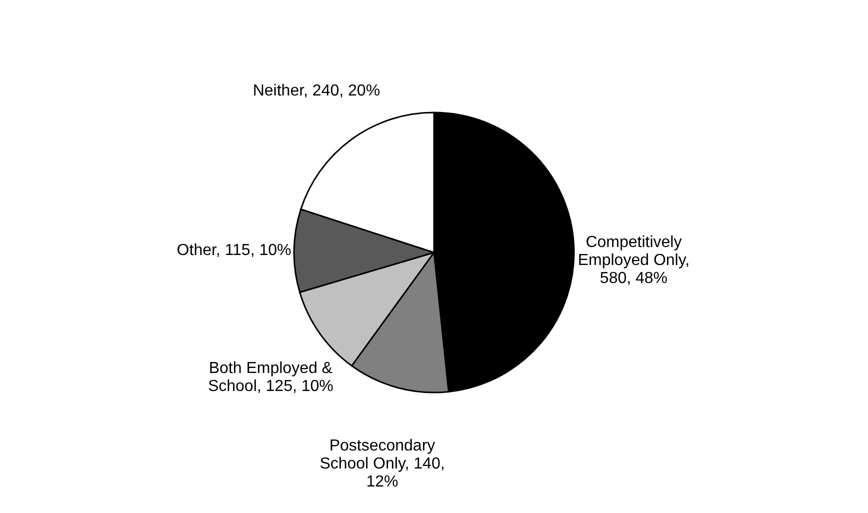  I want to click on slice-label: Both Employed & School, 125, 10%, so click(271, 377).